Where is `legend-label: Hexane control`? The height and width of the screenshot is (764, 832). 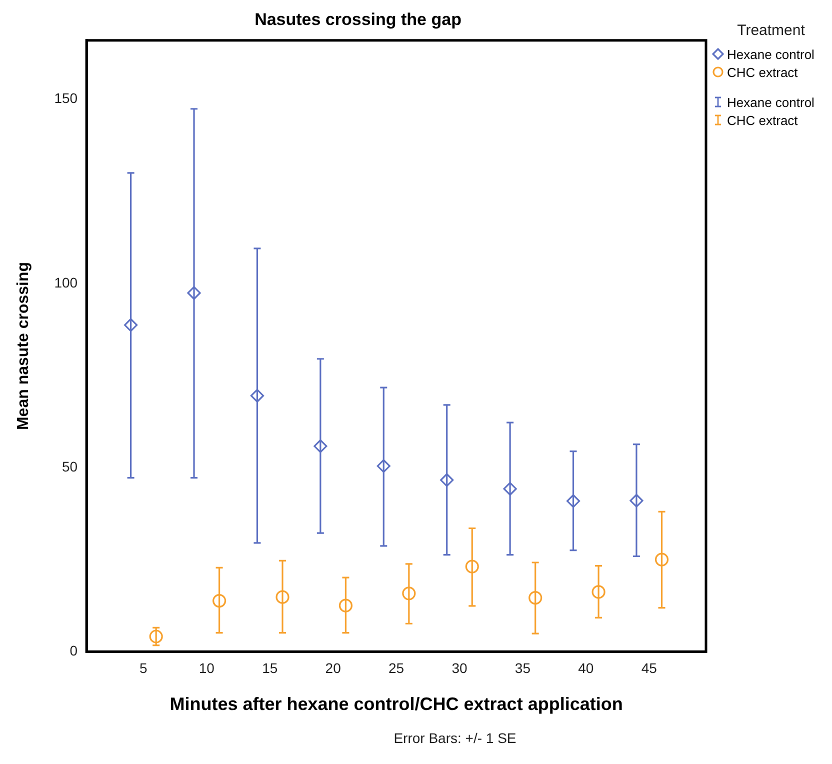
legend-label: Hexane control is located at coordinates (770, 102).